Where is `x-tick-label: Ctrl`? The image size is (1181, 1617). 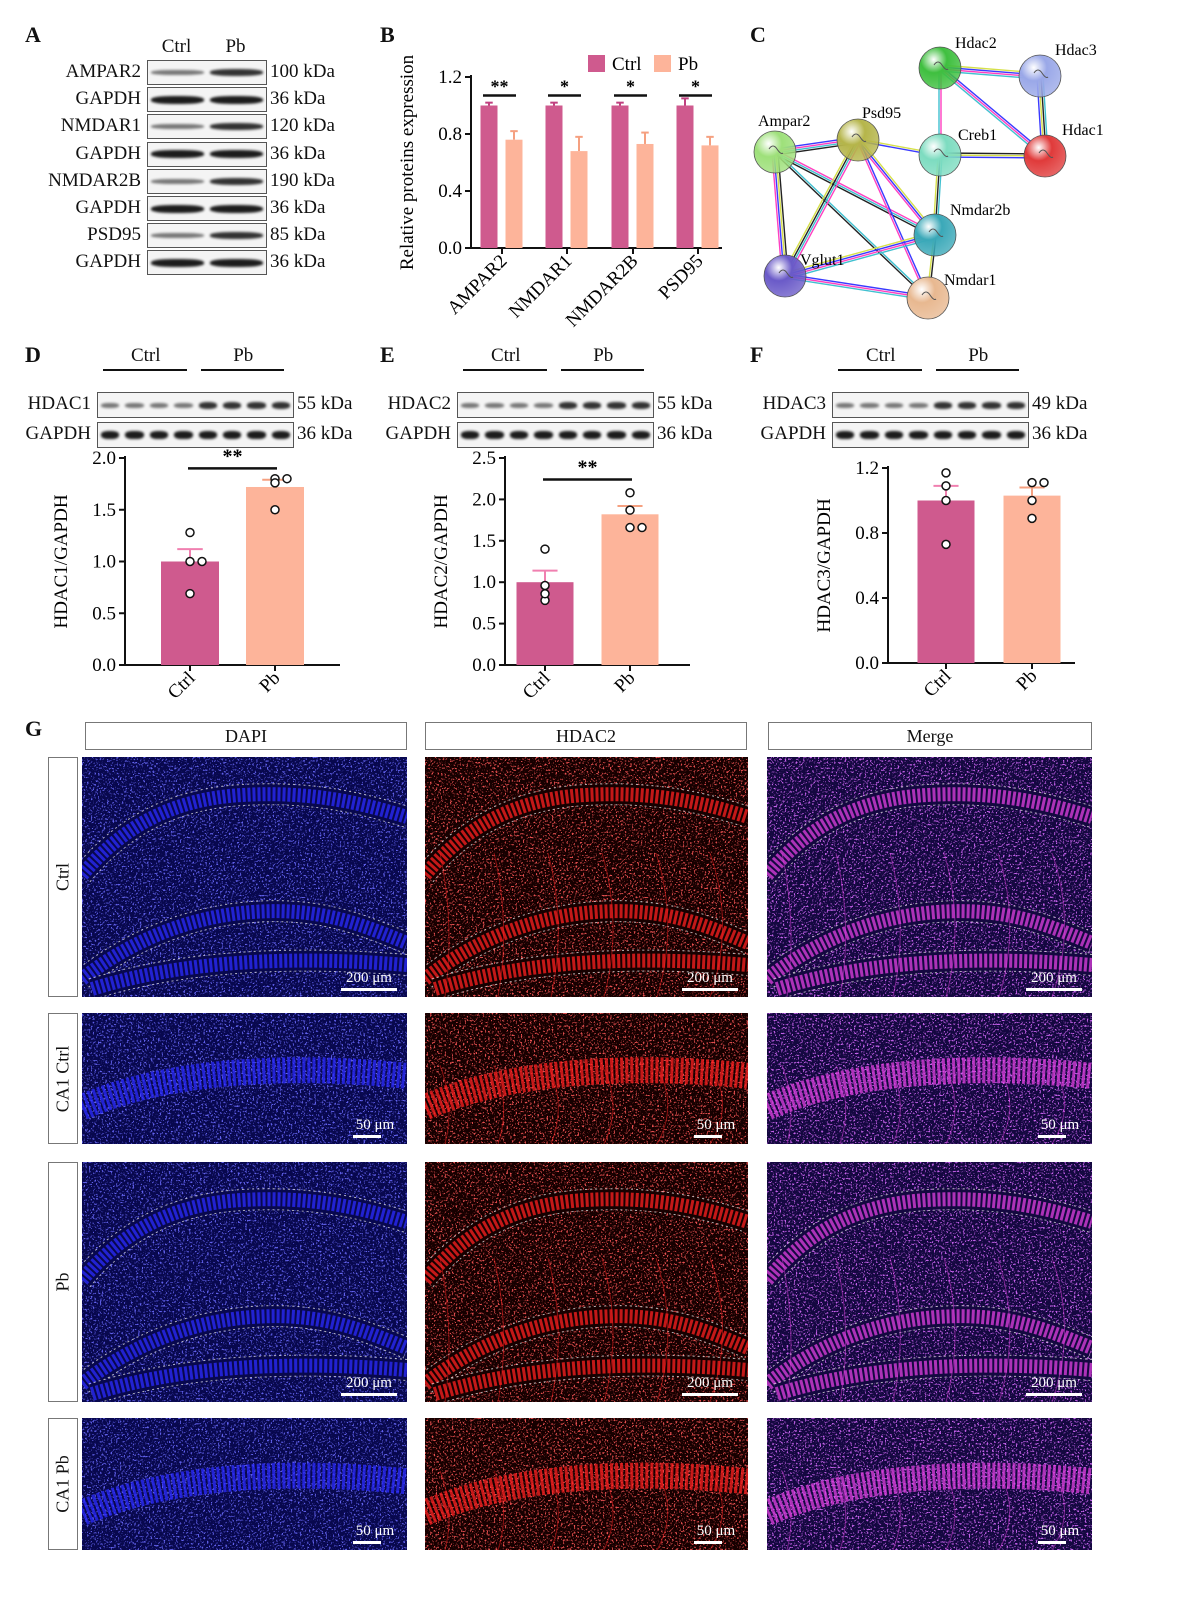
x-tick-label: Ctrl is located at coordinates (938, 684).